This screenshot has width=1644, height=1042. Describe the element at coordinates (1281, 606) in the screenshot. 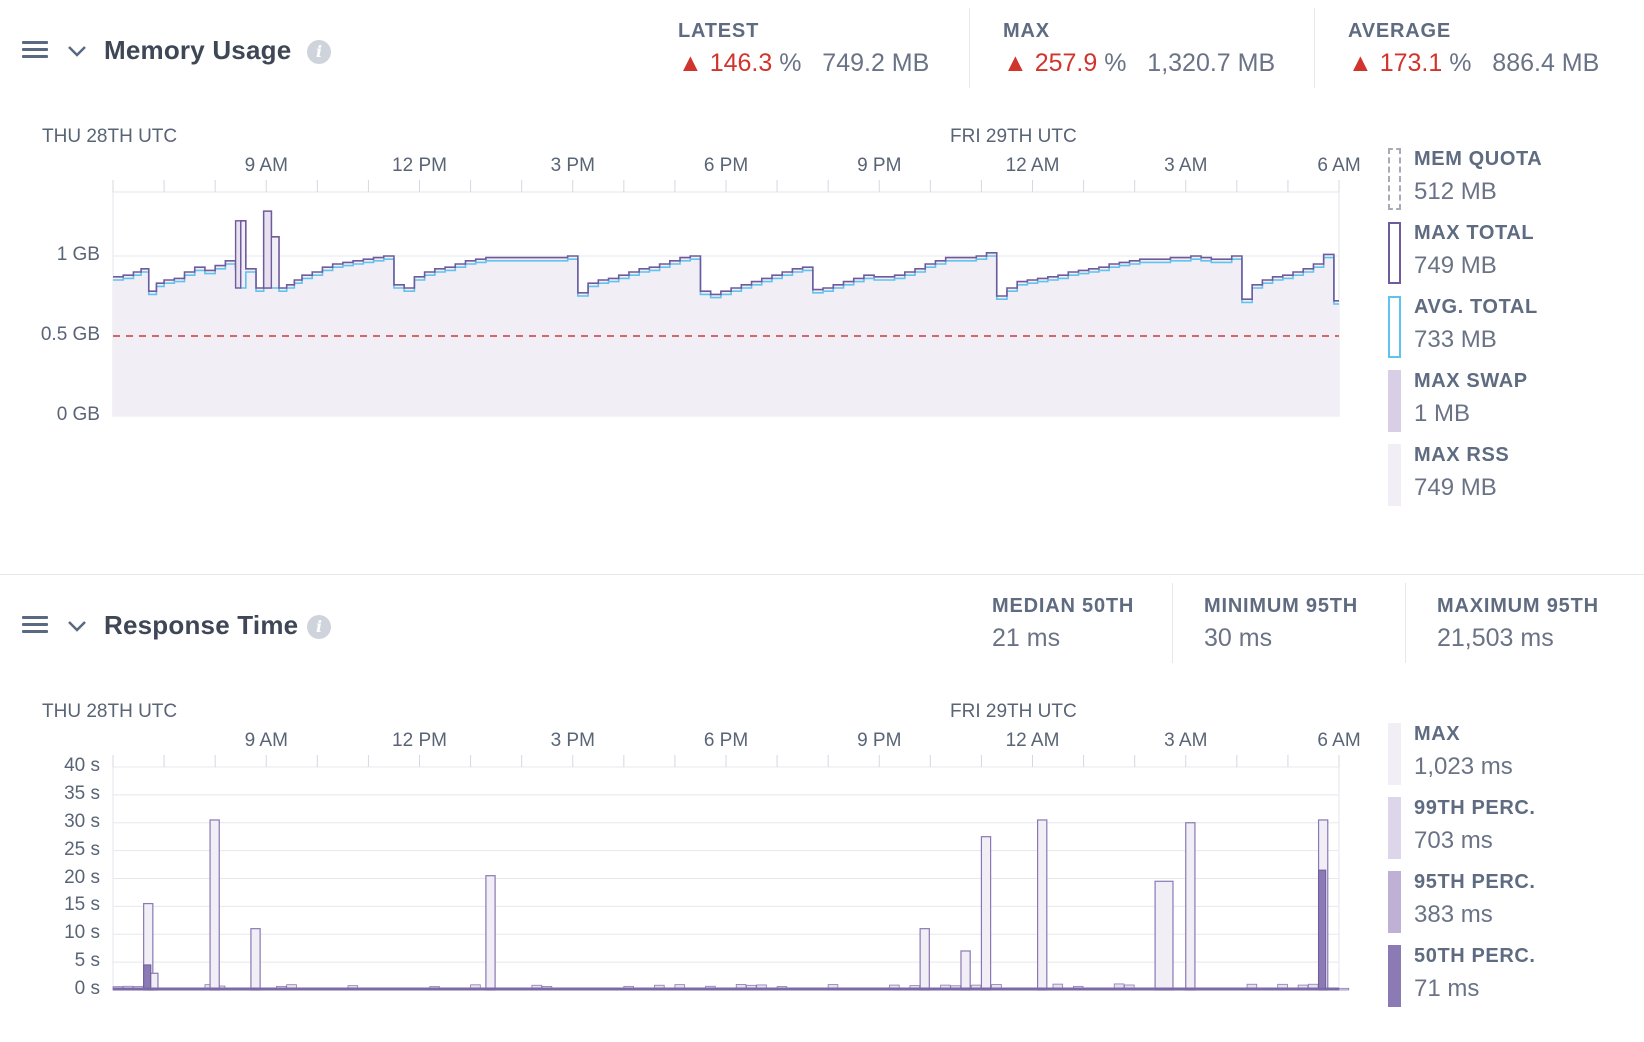

I see `stat-label: MINIMUM 95TH` at that location.